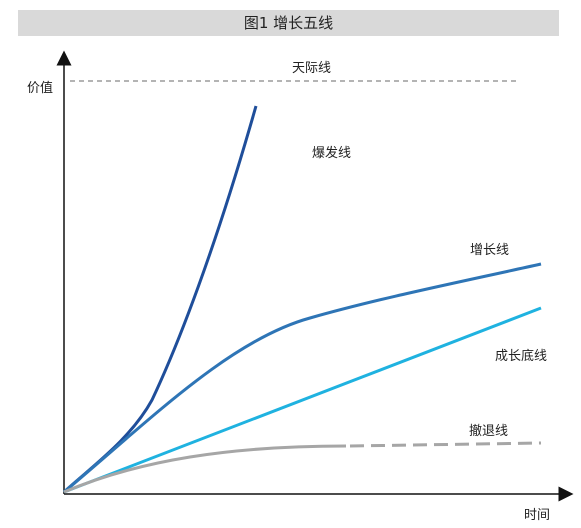 Image resolution: width=581 pixels, height=528 pixels. I want to click on retreat-line-label: 撤退线, so click(488, 431).